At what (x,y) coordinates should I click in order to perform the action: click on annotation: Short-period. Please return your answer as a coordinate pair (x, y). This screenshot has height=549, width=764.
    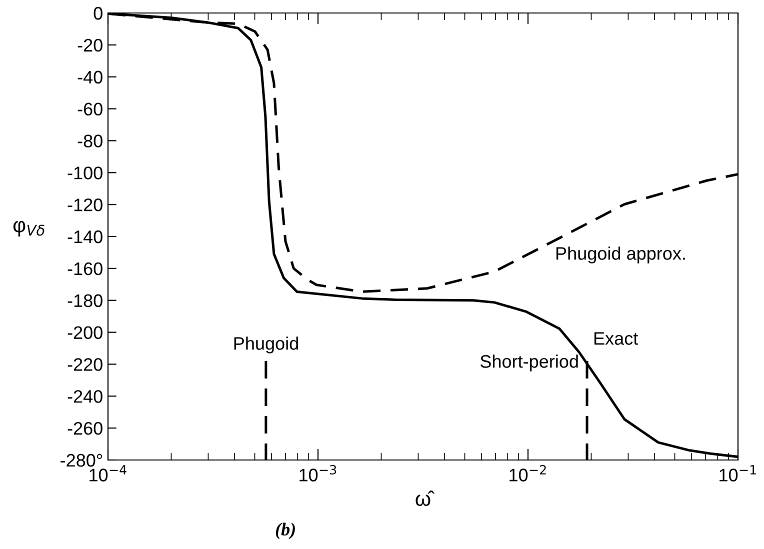
    Looking at the image, I should click on (529, 363).